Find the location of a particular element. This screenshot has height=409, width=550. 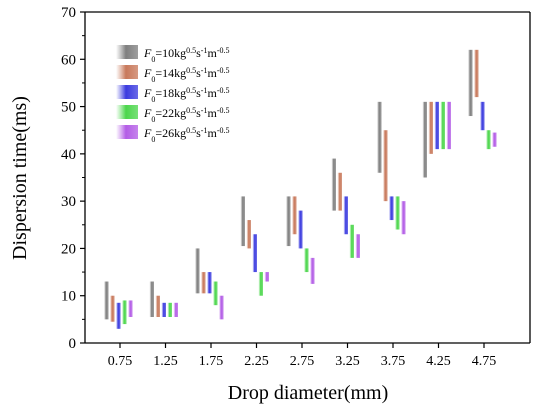

y-tick-label: 0 is located at coordinates (73, 344).